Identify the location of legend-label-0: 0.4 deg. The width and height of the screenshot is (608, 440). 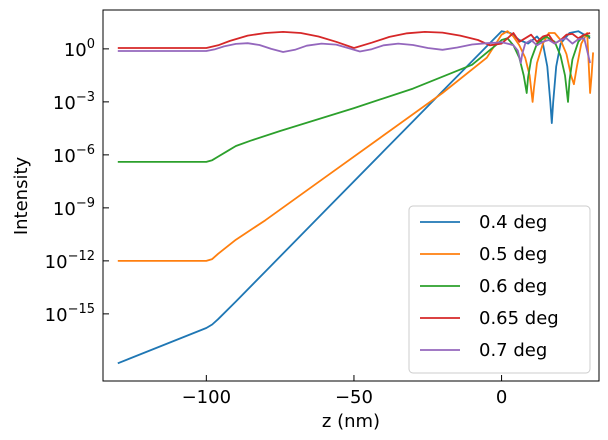
(513, 222).